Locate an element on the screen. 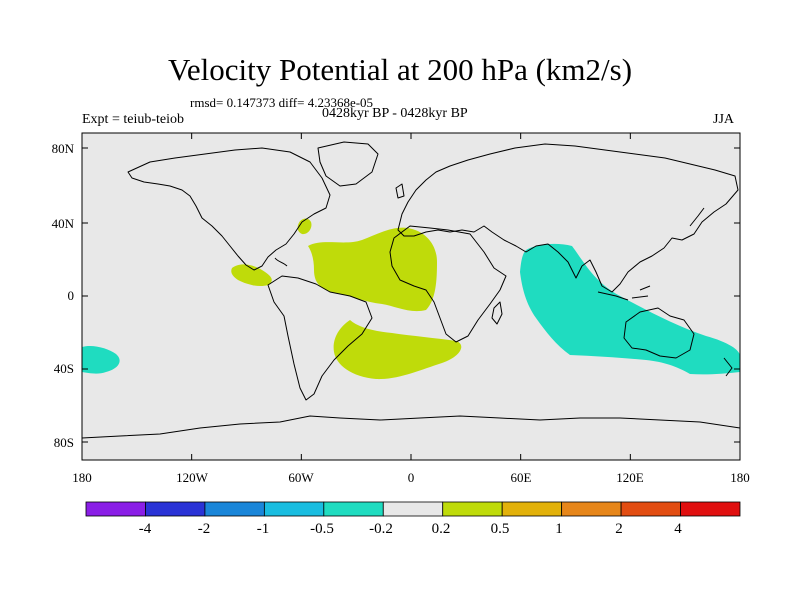 The width and height of the screenshot is (800, 600). lat-label-0: 0 is located at coordinates (71, 295).